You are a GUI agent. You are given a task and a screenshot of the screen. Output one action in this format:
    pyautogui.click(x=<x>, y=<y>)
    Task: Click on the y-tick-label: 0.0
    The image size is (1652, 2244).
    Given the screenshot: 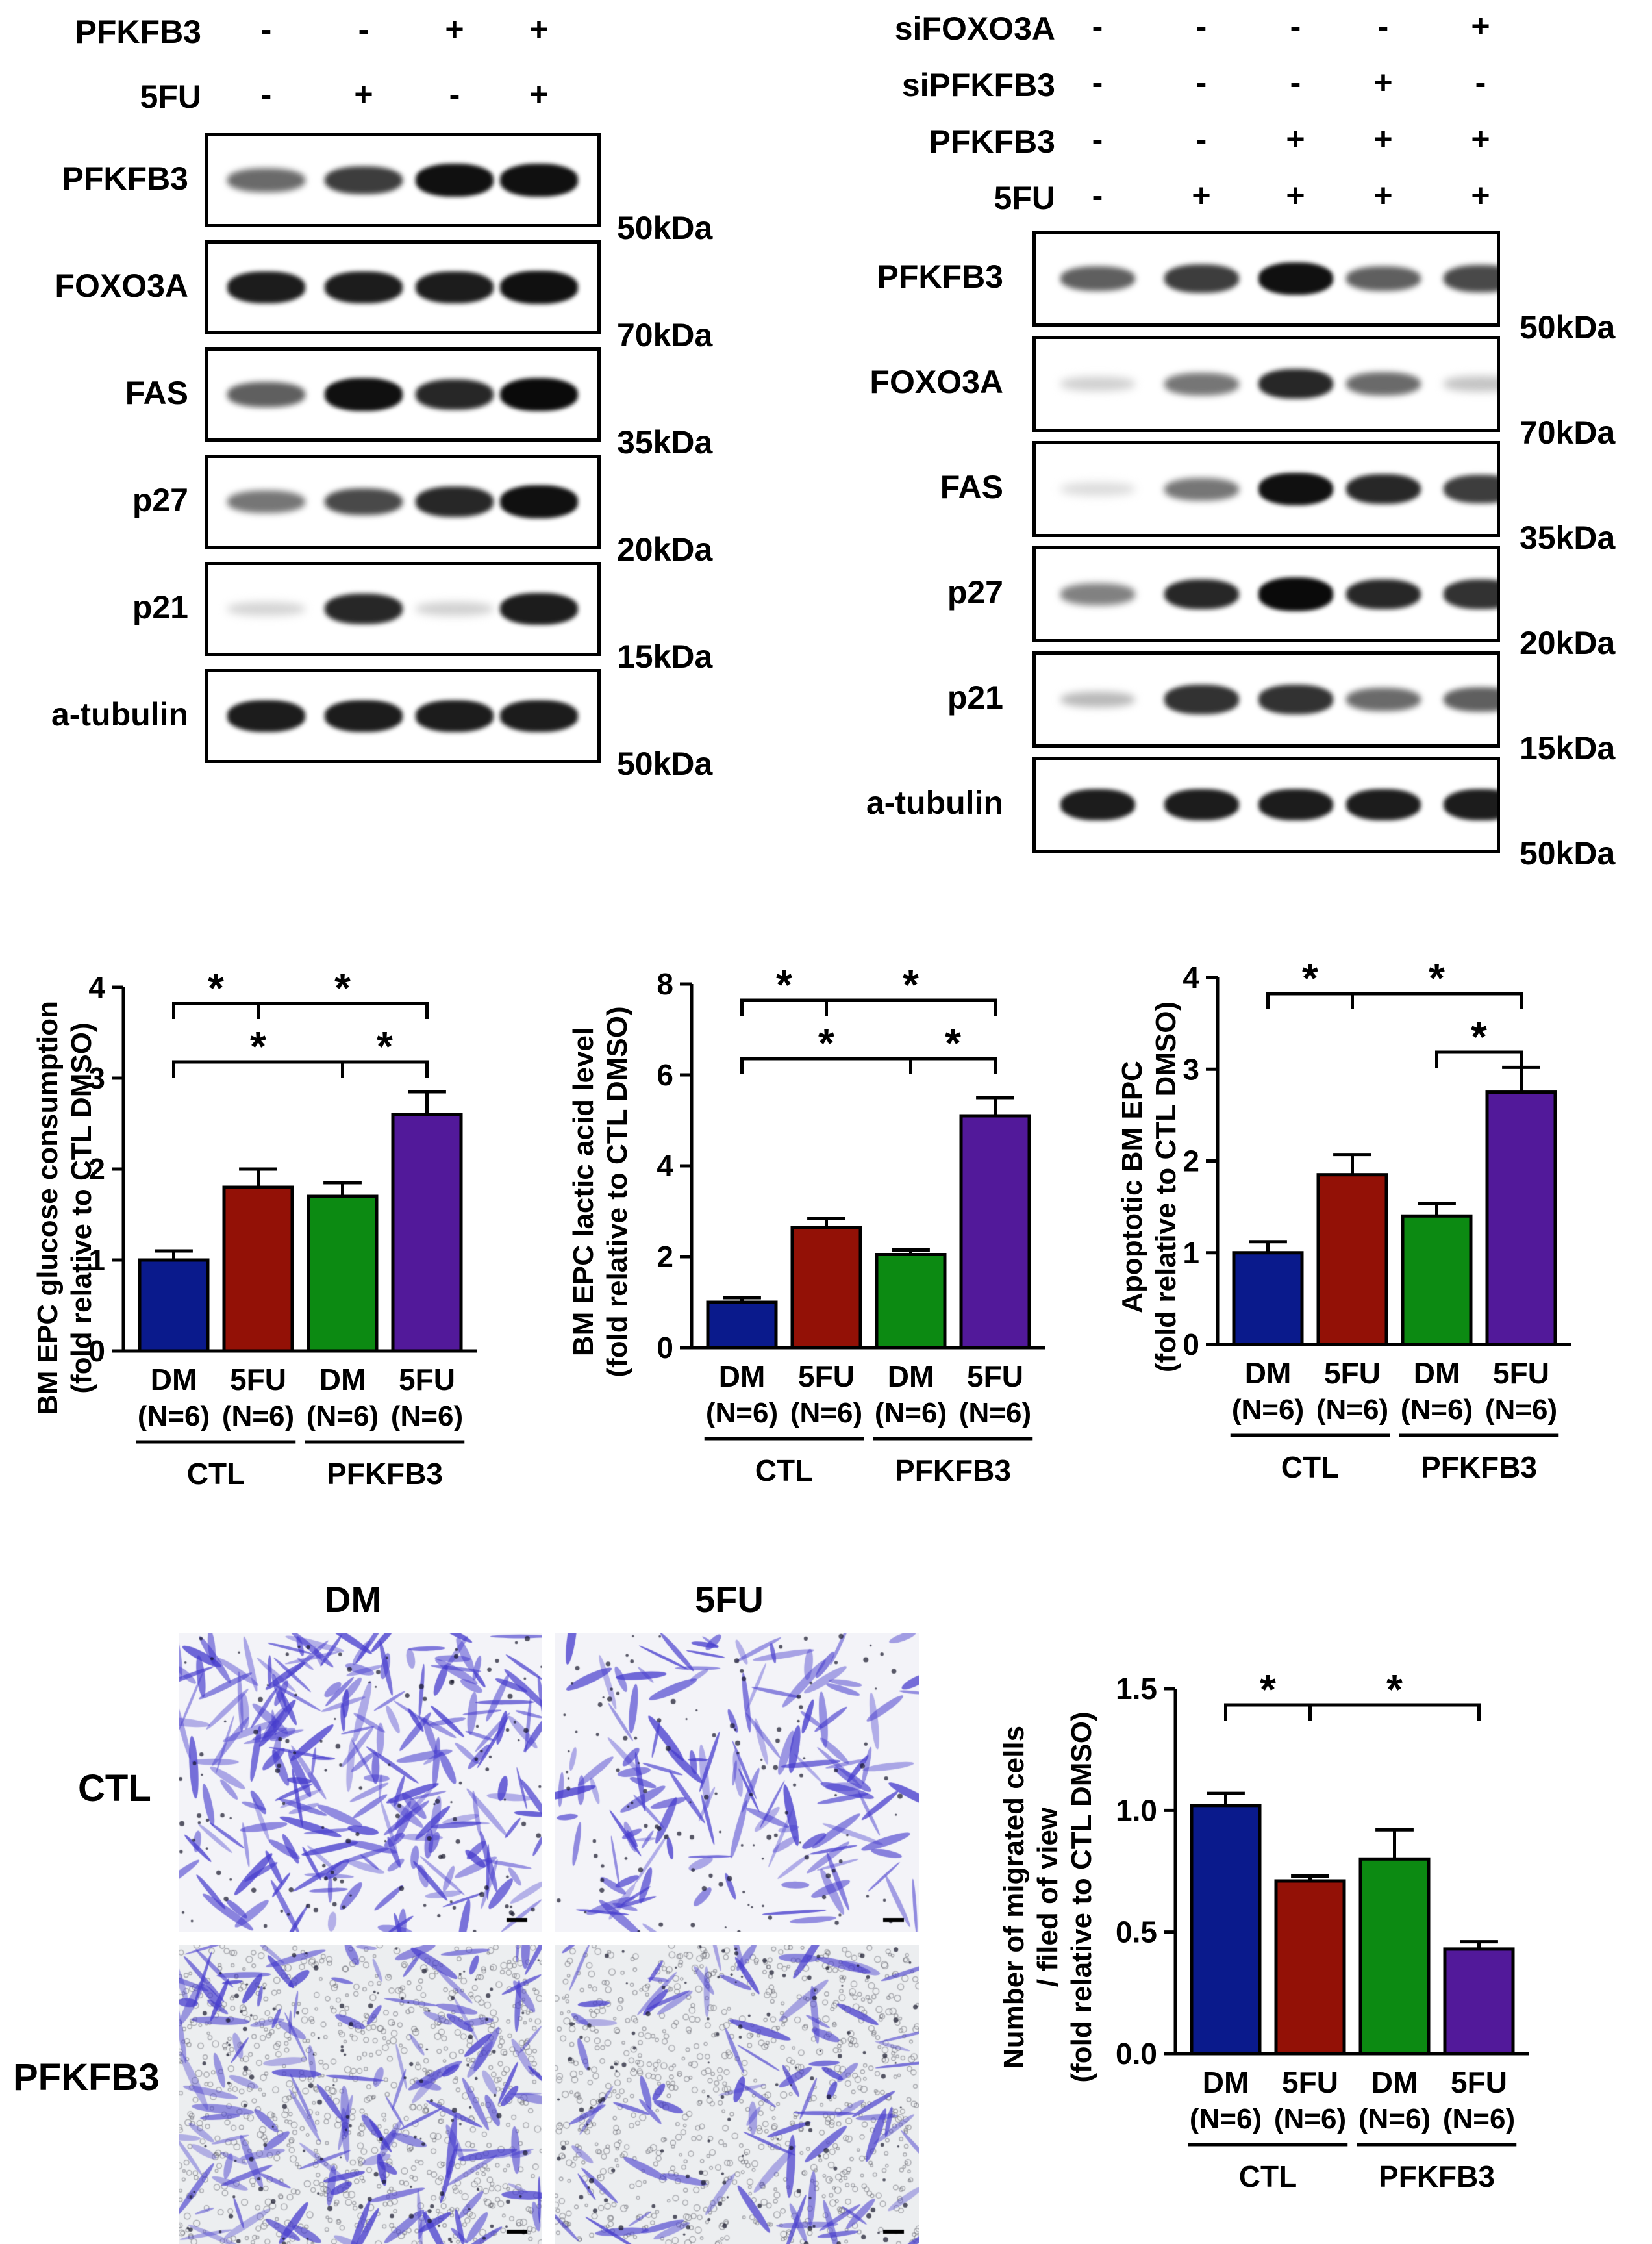 What is the action you would take?
    pyautogui.click(x=1136, y=2054)
    